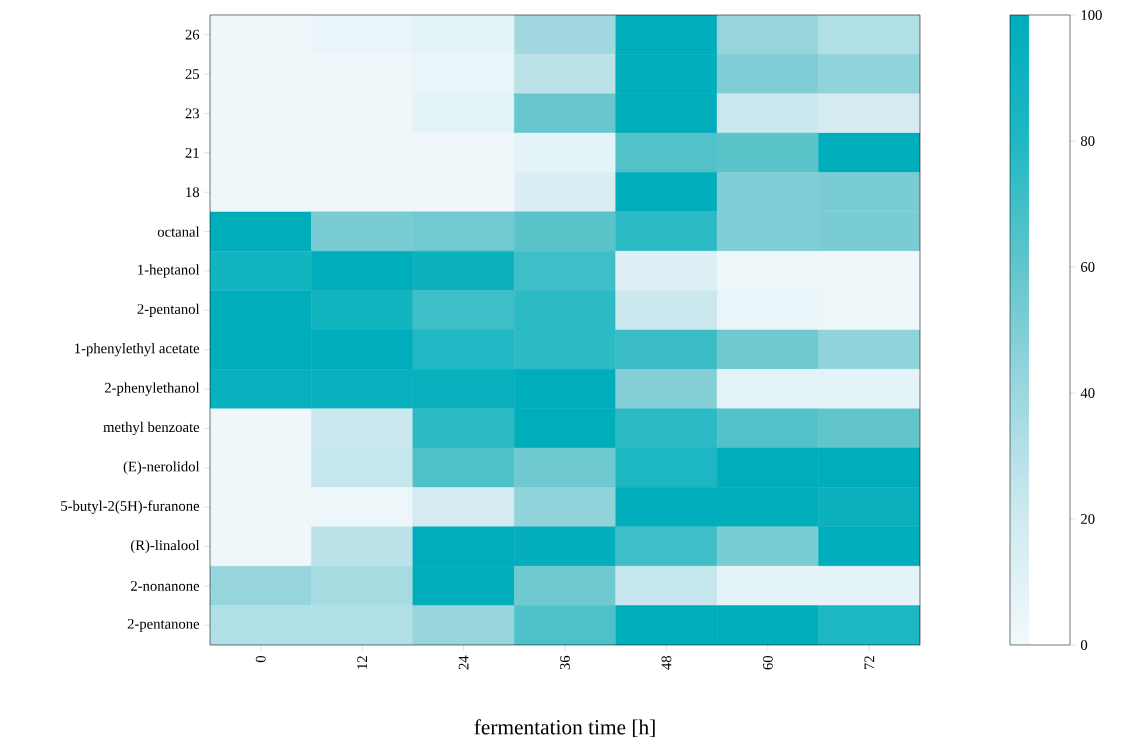  What do you see at coordinates (666, 662) in the screenshot?
I see `x-tick-label: 48` at bounding box center [666, 662].